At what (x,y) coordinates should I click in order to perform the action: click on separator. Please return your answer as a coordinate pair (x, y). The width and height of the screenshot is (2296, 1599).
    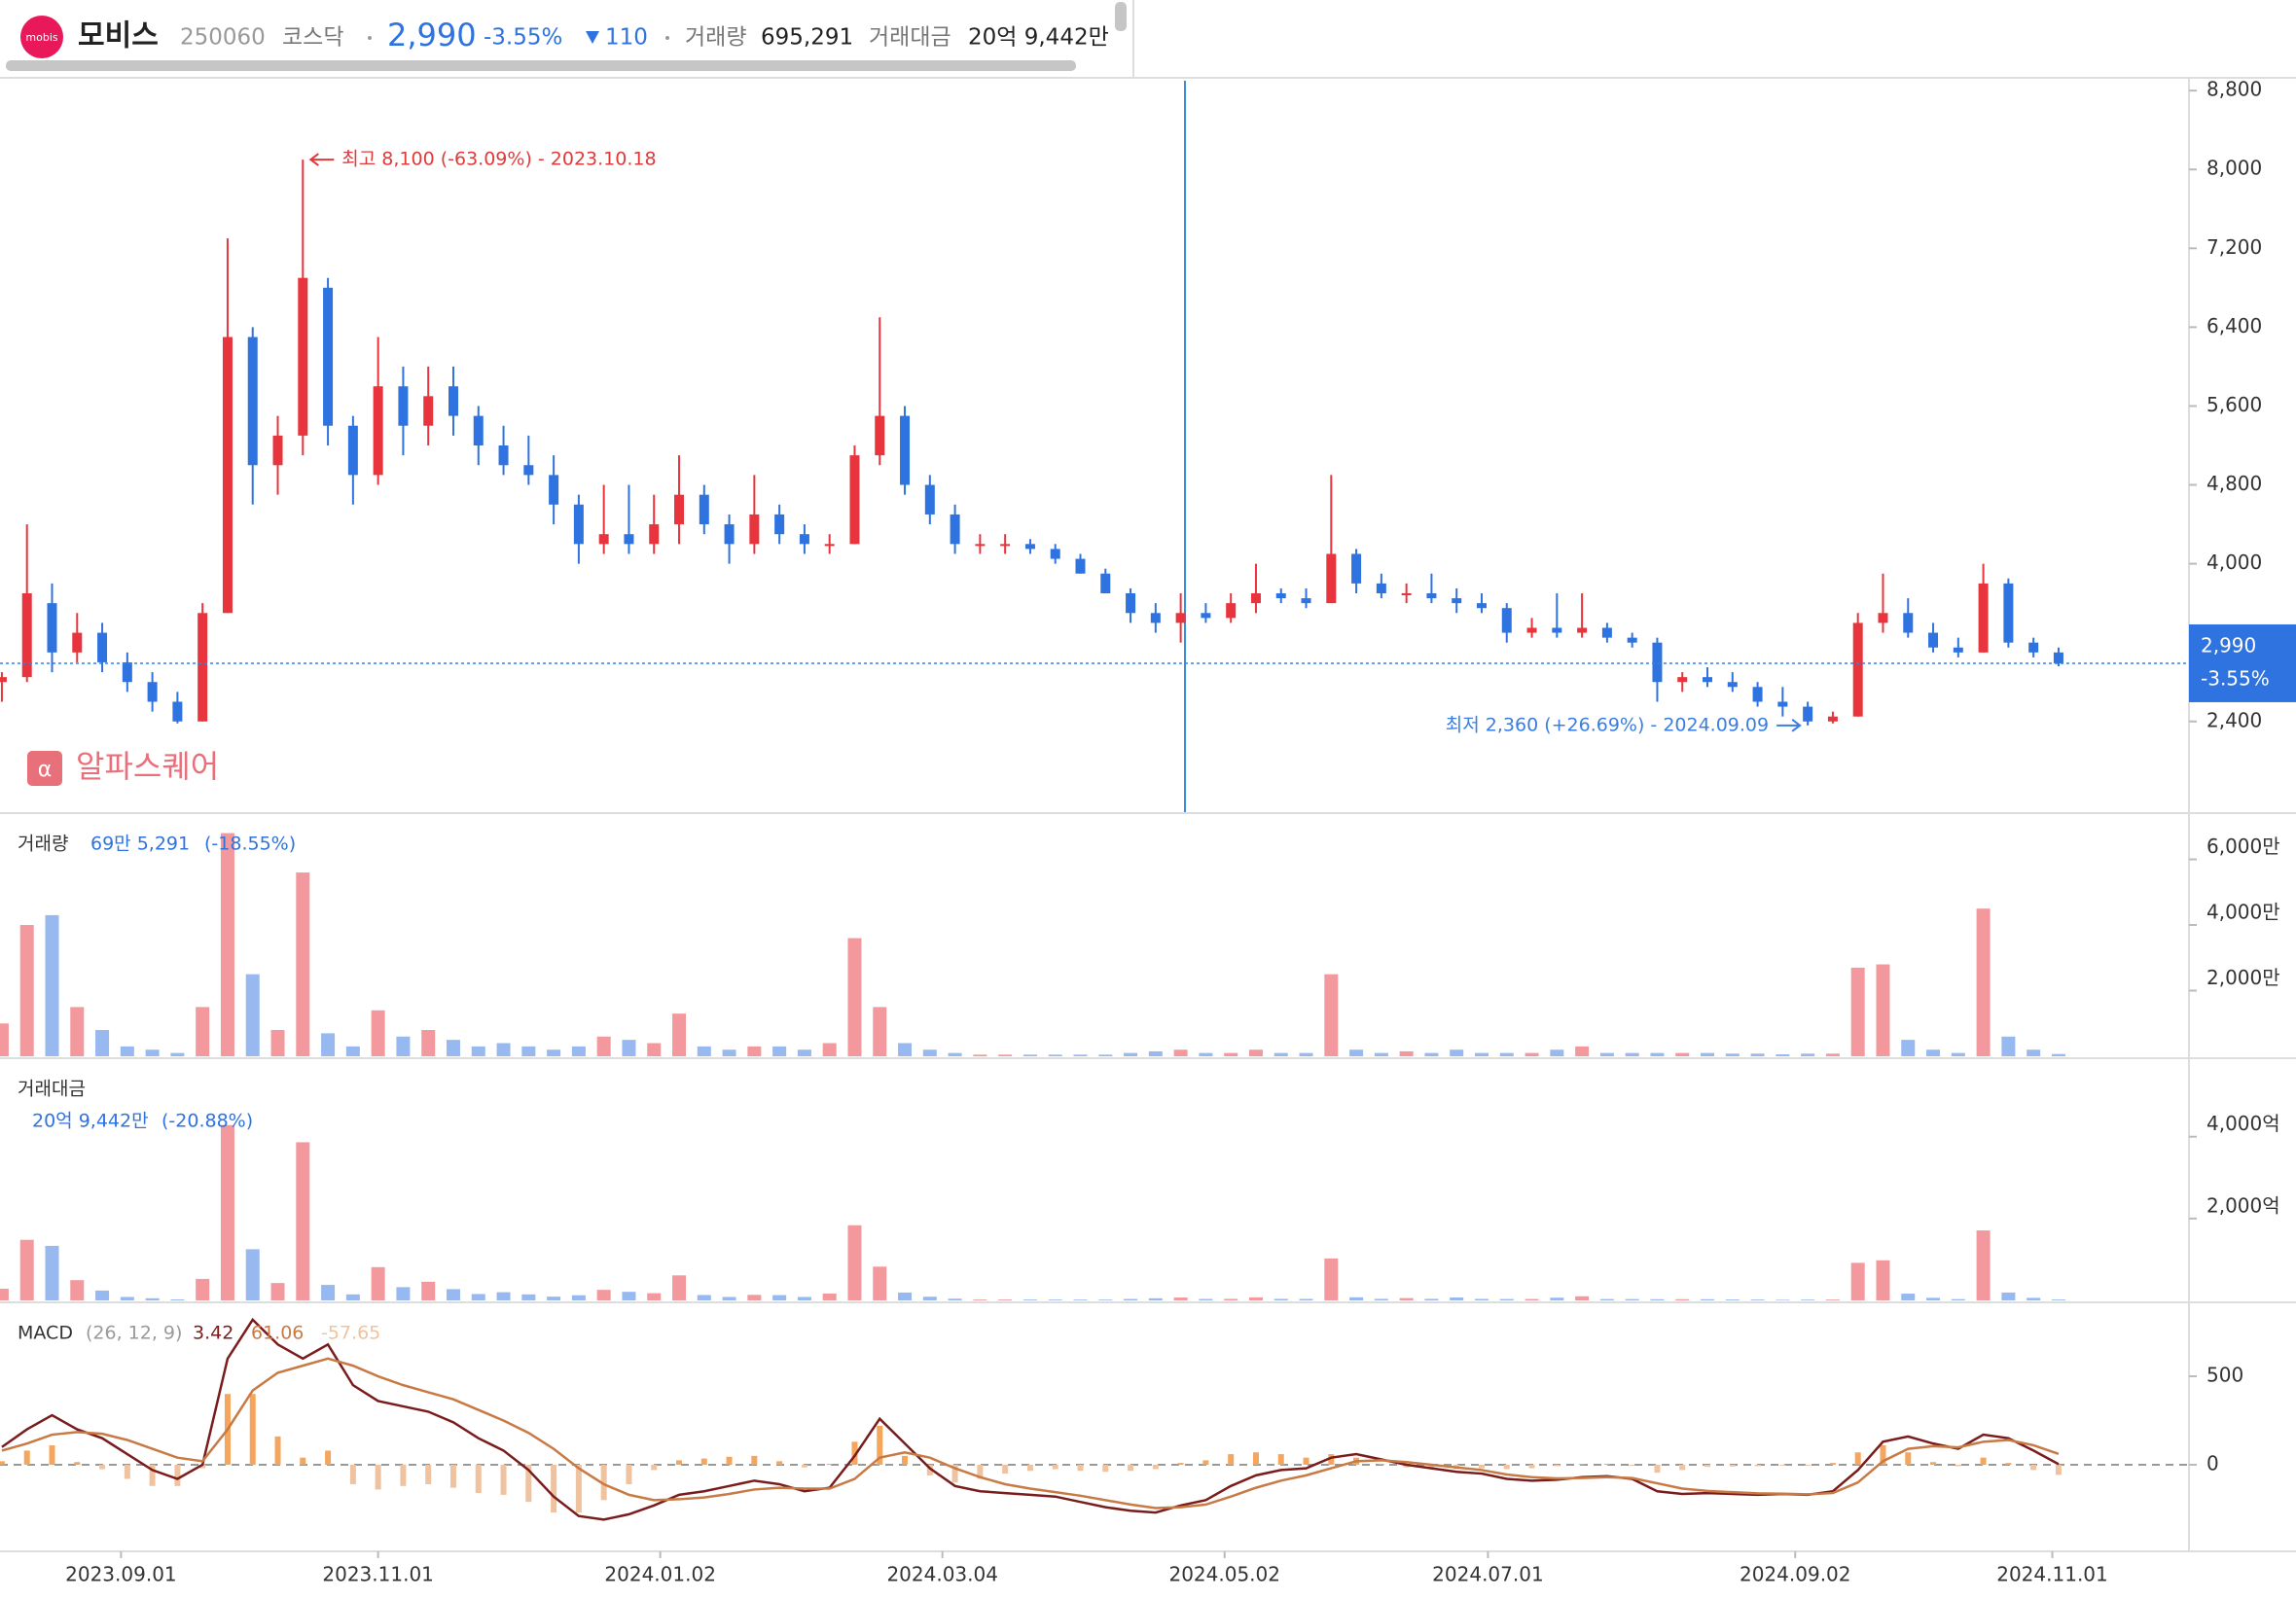
    Looking at the image, I should click on (667, 38).